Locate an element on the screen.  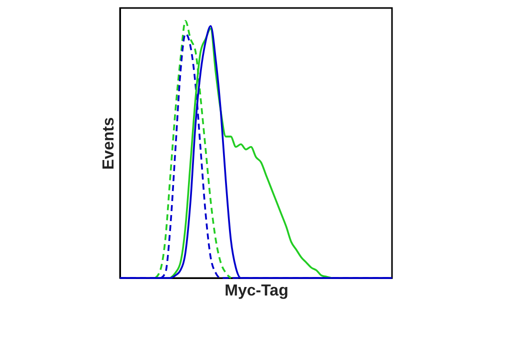
y-axis-title: Events is located at coordinates (109, 143).